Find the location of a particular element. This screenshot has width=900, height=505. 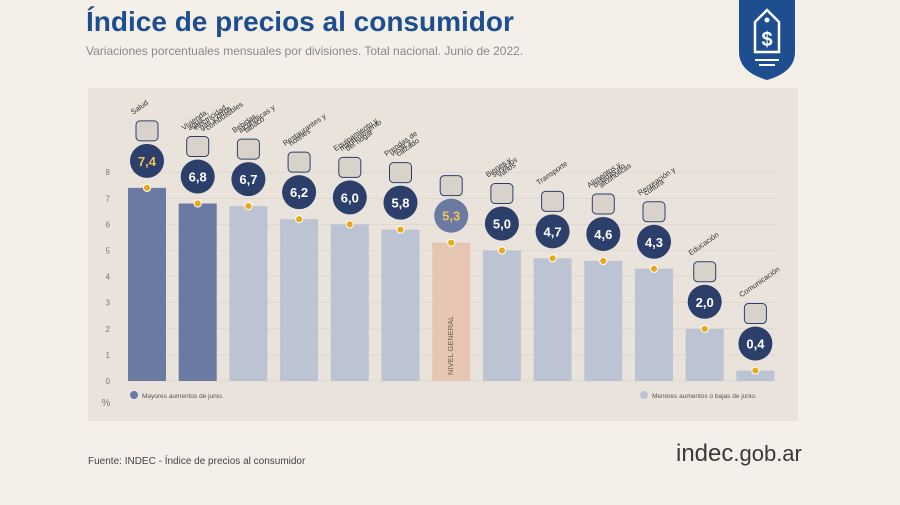

shopping-icon is located at coordinates (451, 186).